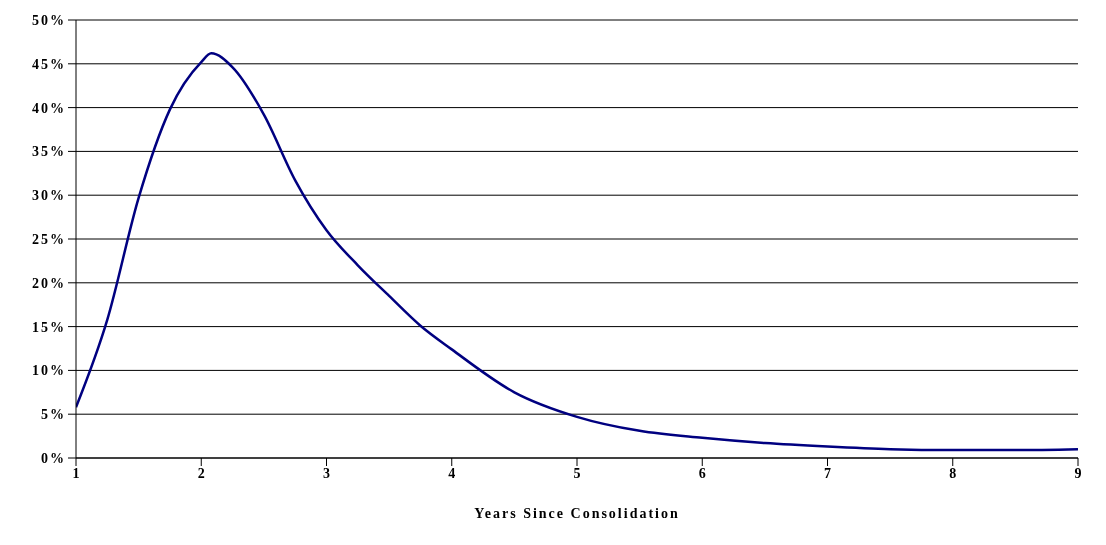  Describe the element at coordinates (326, 473) in the screenshot. I see `x-tick-label: 3` at that location.